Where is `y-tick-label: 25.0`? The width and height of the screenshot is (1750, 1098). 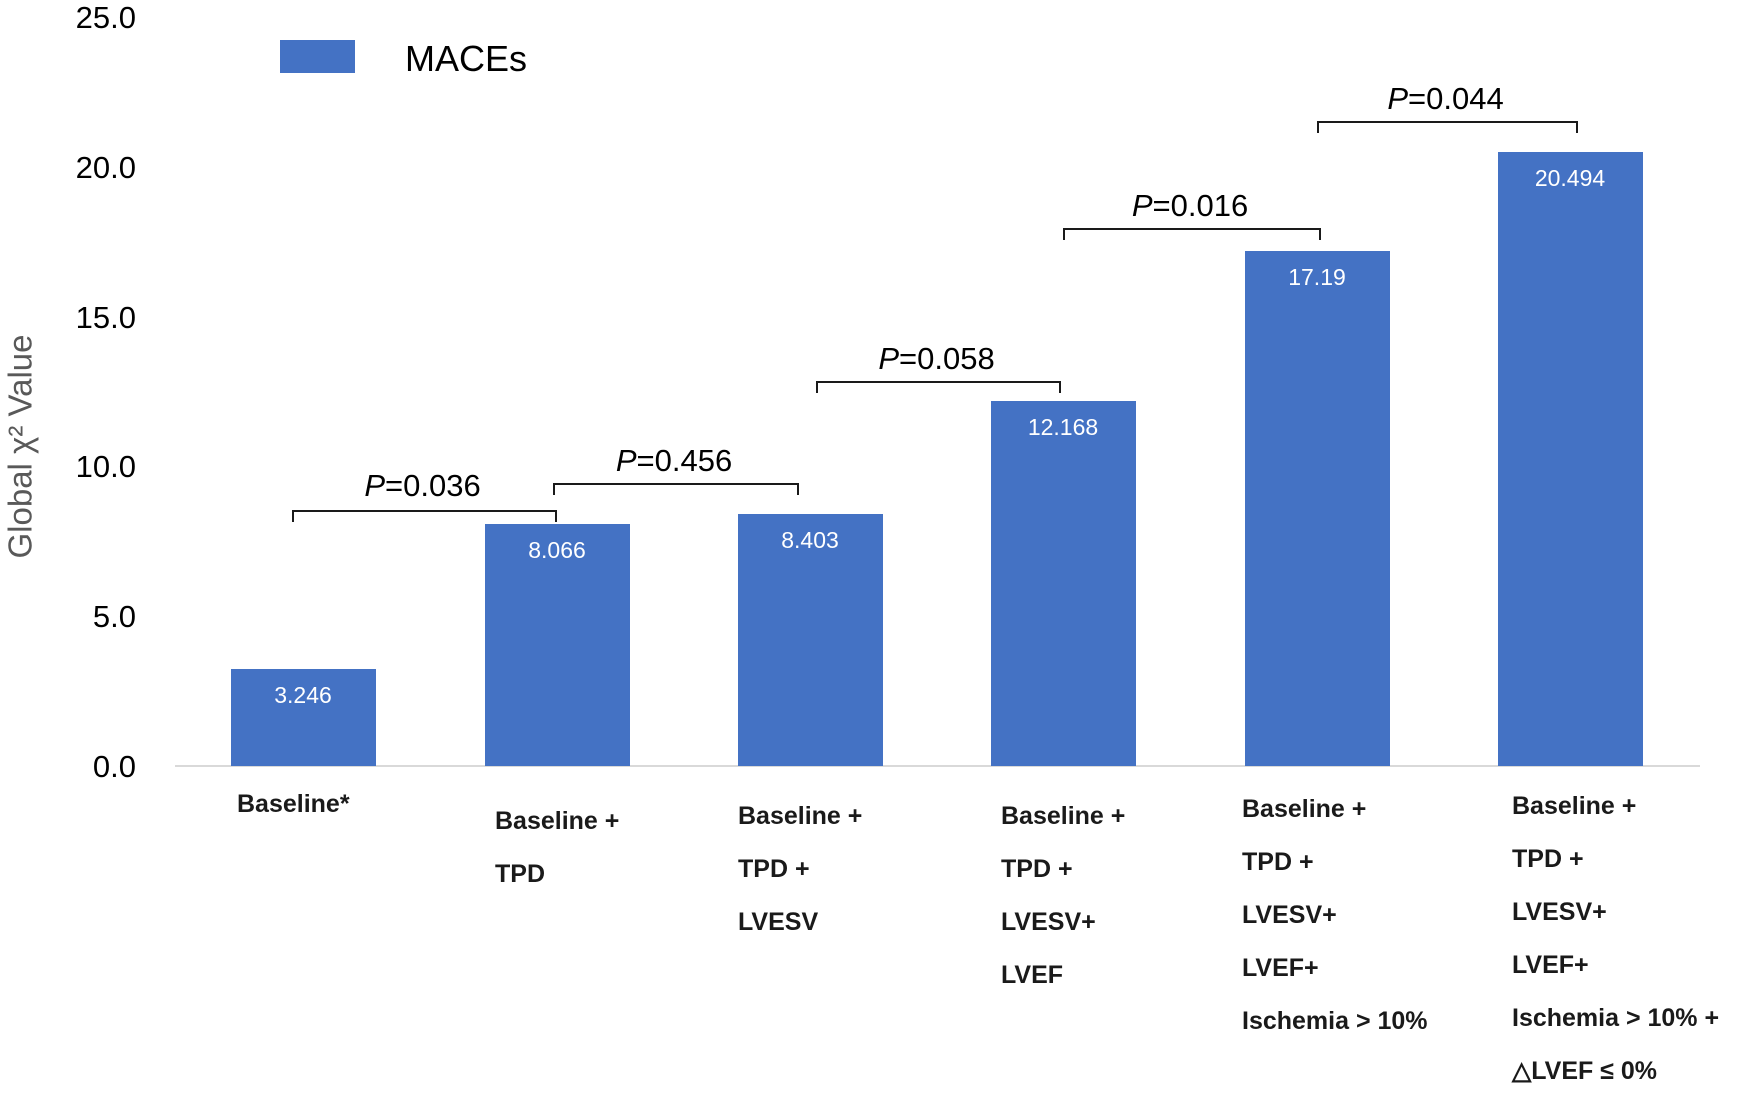
y-tick-label: 25.0 is located at coordinates (105, 17).